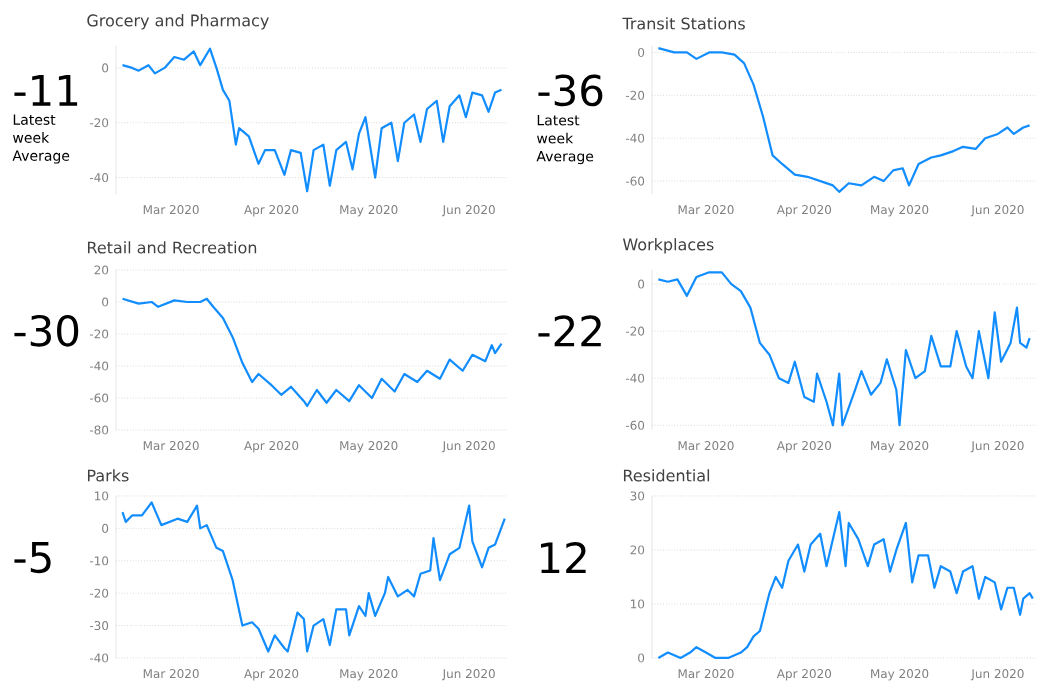 This screenshot has height=690, width=1050. I want to click on chart-title: Parks, so click(108, 475).